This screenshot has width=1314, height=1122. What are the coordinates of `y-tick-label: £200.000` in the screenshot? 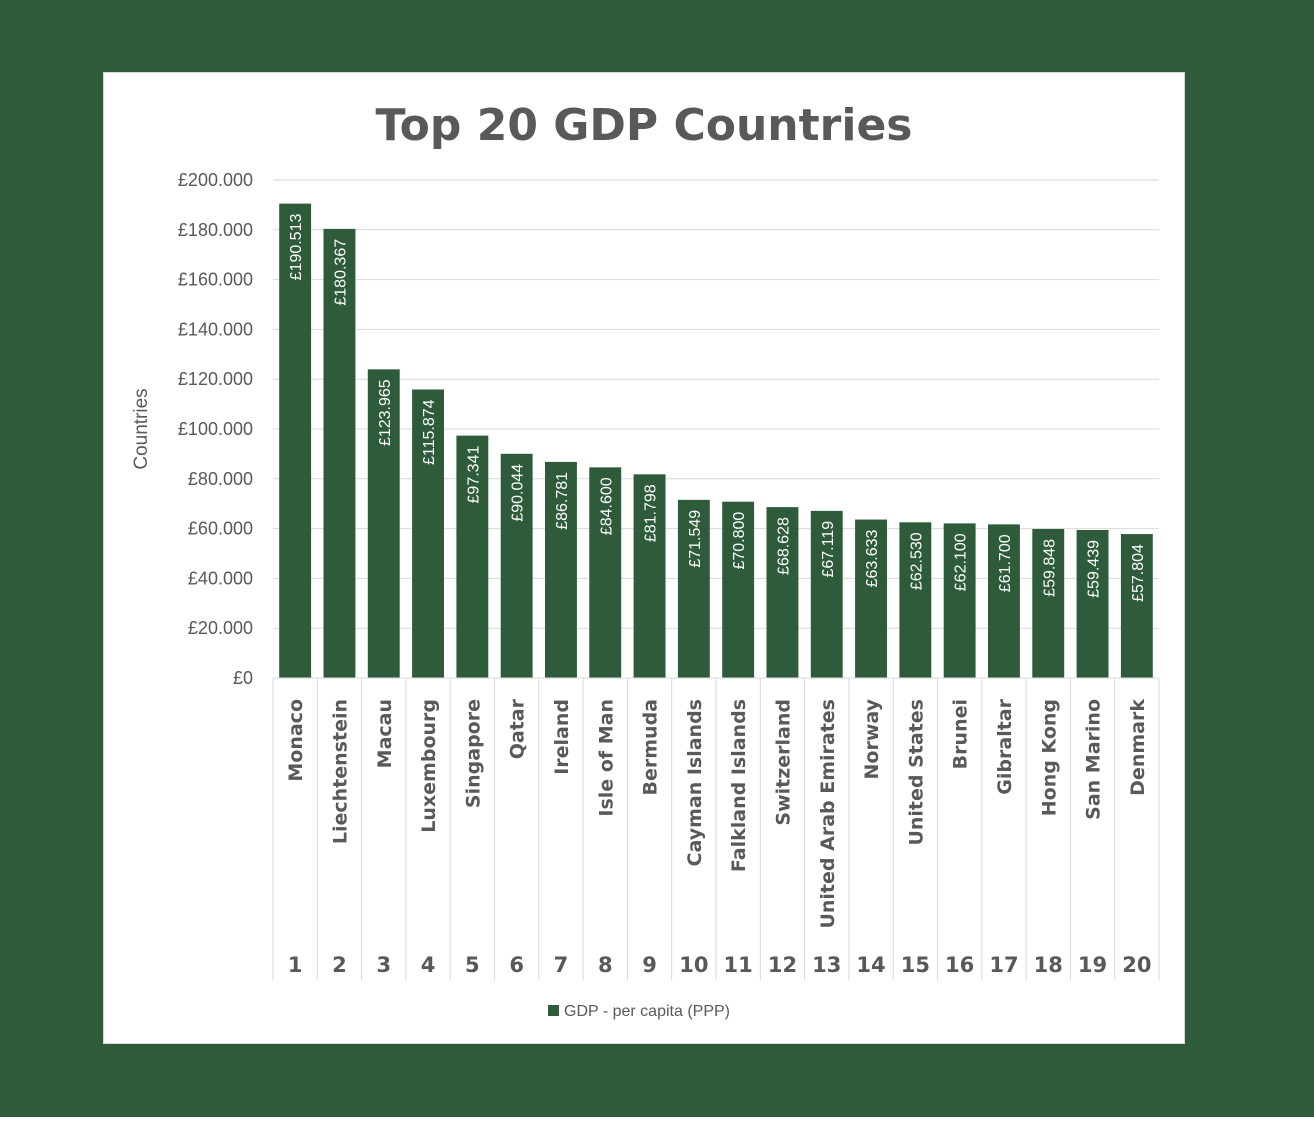 It's located at (215, 180).